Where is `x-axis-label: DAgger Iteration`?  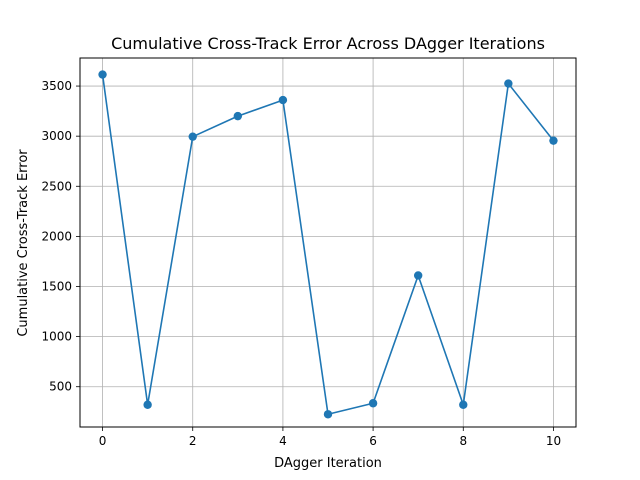 x-axis-label: DAgger Iteration is located at coordinates (328, 463).